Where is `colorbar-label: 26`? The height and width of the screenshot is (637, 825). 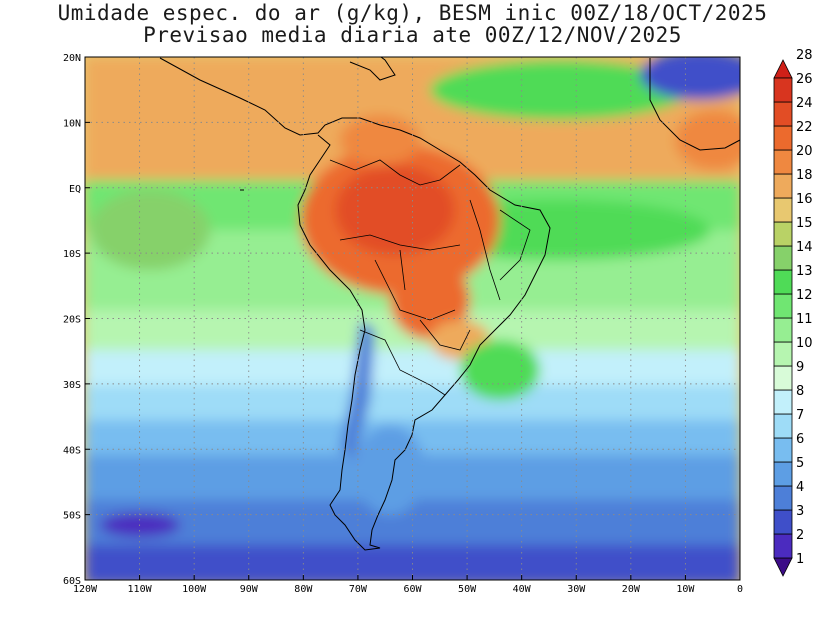 colorbar-label: 26 is located at coordinates (804, 79).